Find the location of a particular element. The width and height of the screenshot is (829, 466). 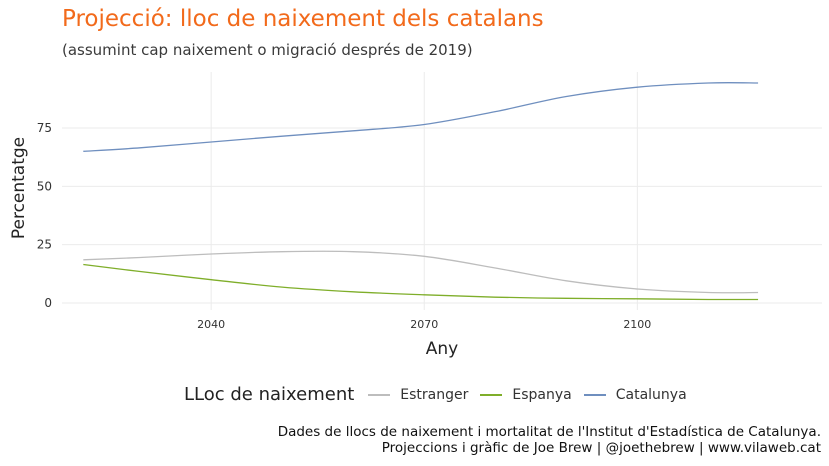

series-line-catalunya is located at coordinates (421, 117).